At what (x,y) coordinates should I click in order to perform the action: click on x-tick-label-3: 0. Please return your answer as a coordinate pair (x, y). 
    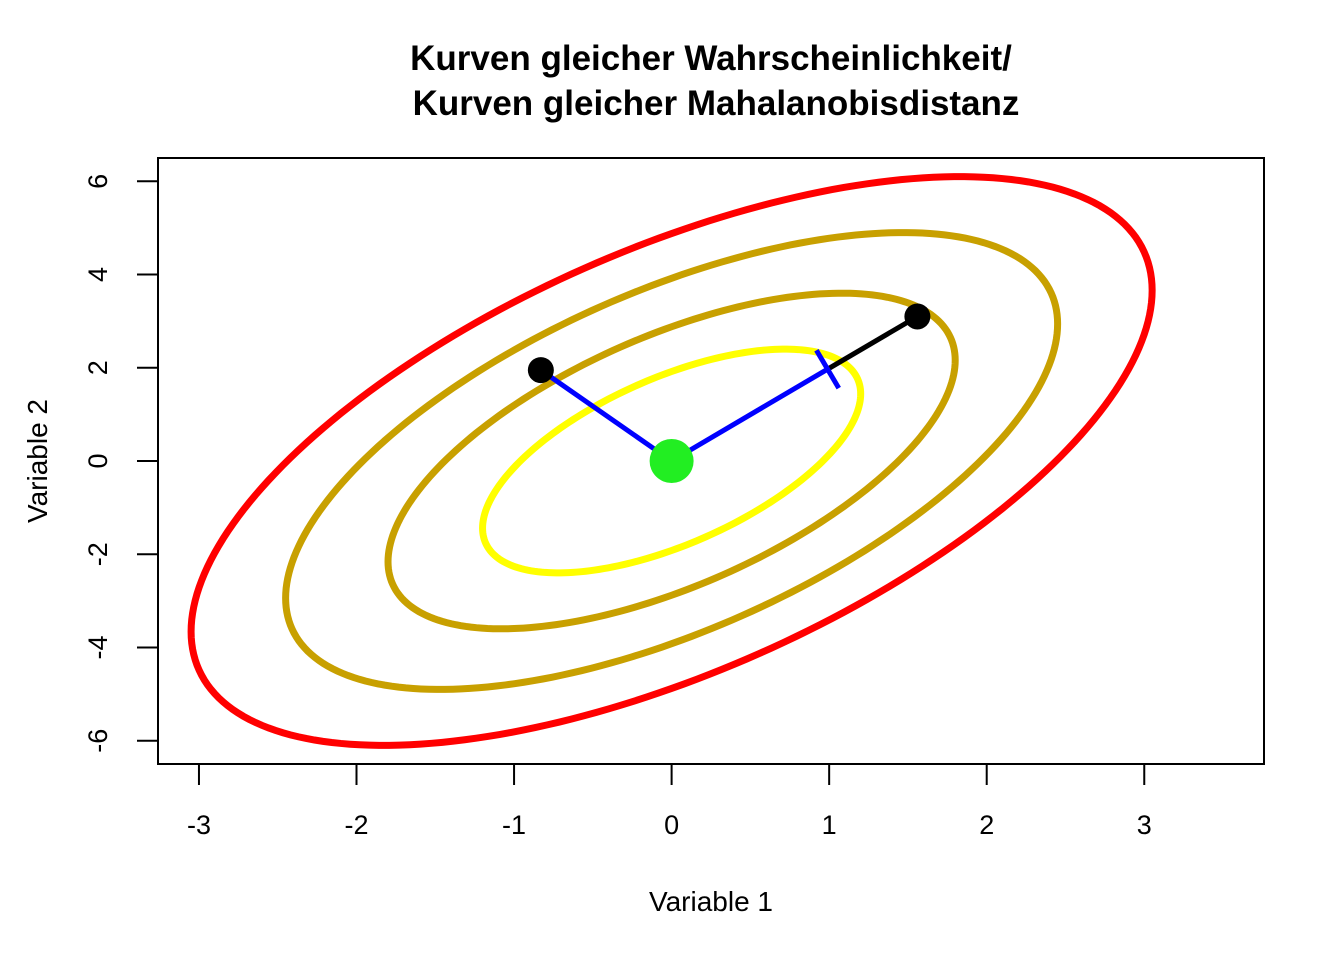
    Looking at the image, I should click on (671, 825).